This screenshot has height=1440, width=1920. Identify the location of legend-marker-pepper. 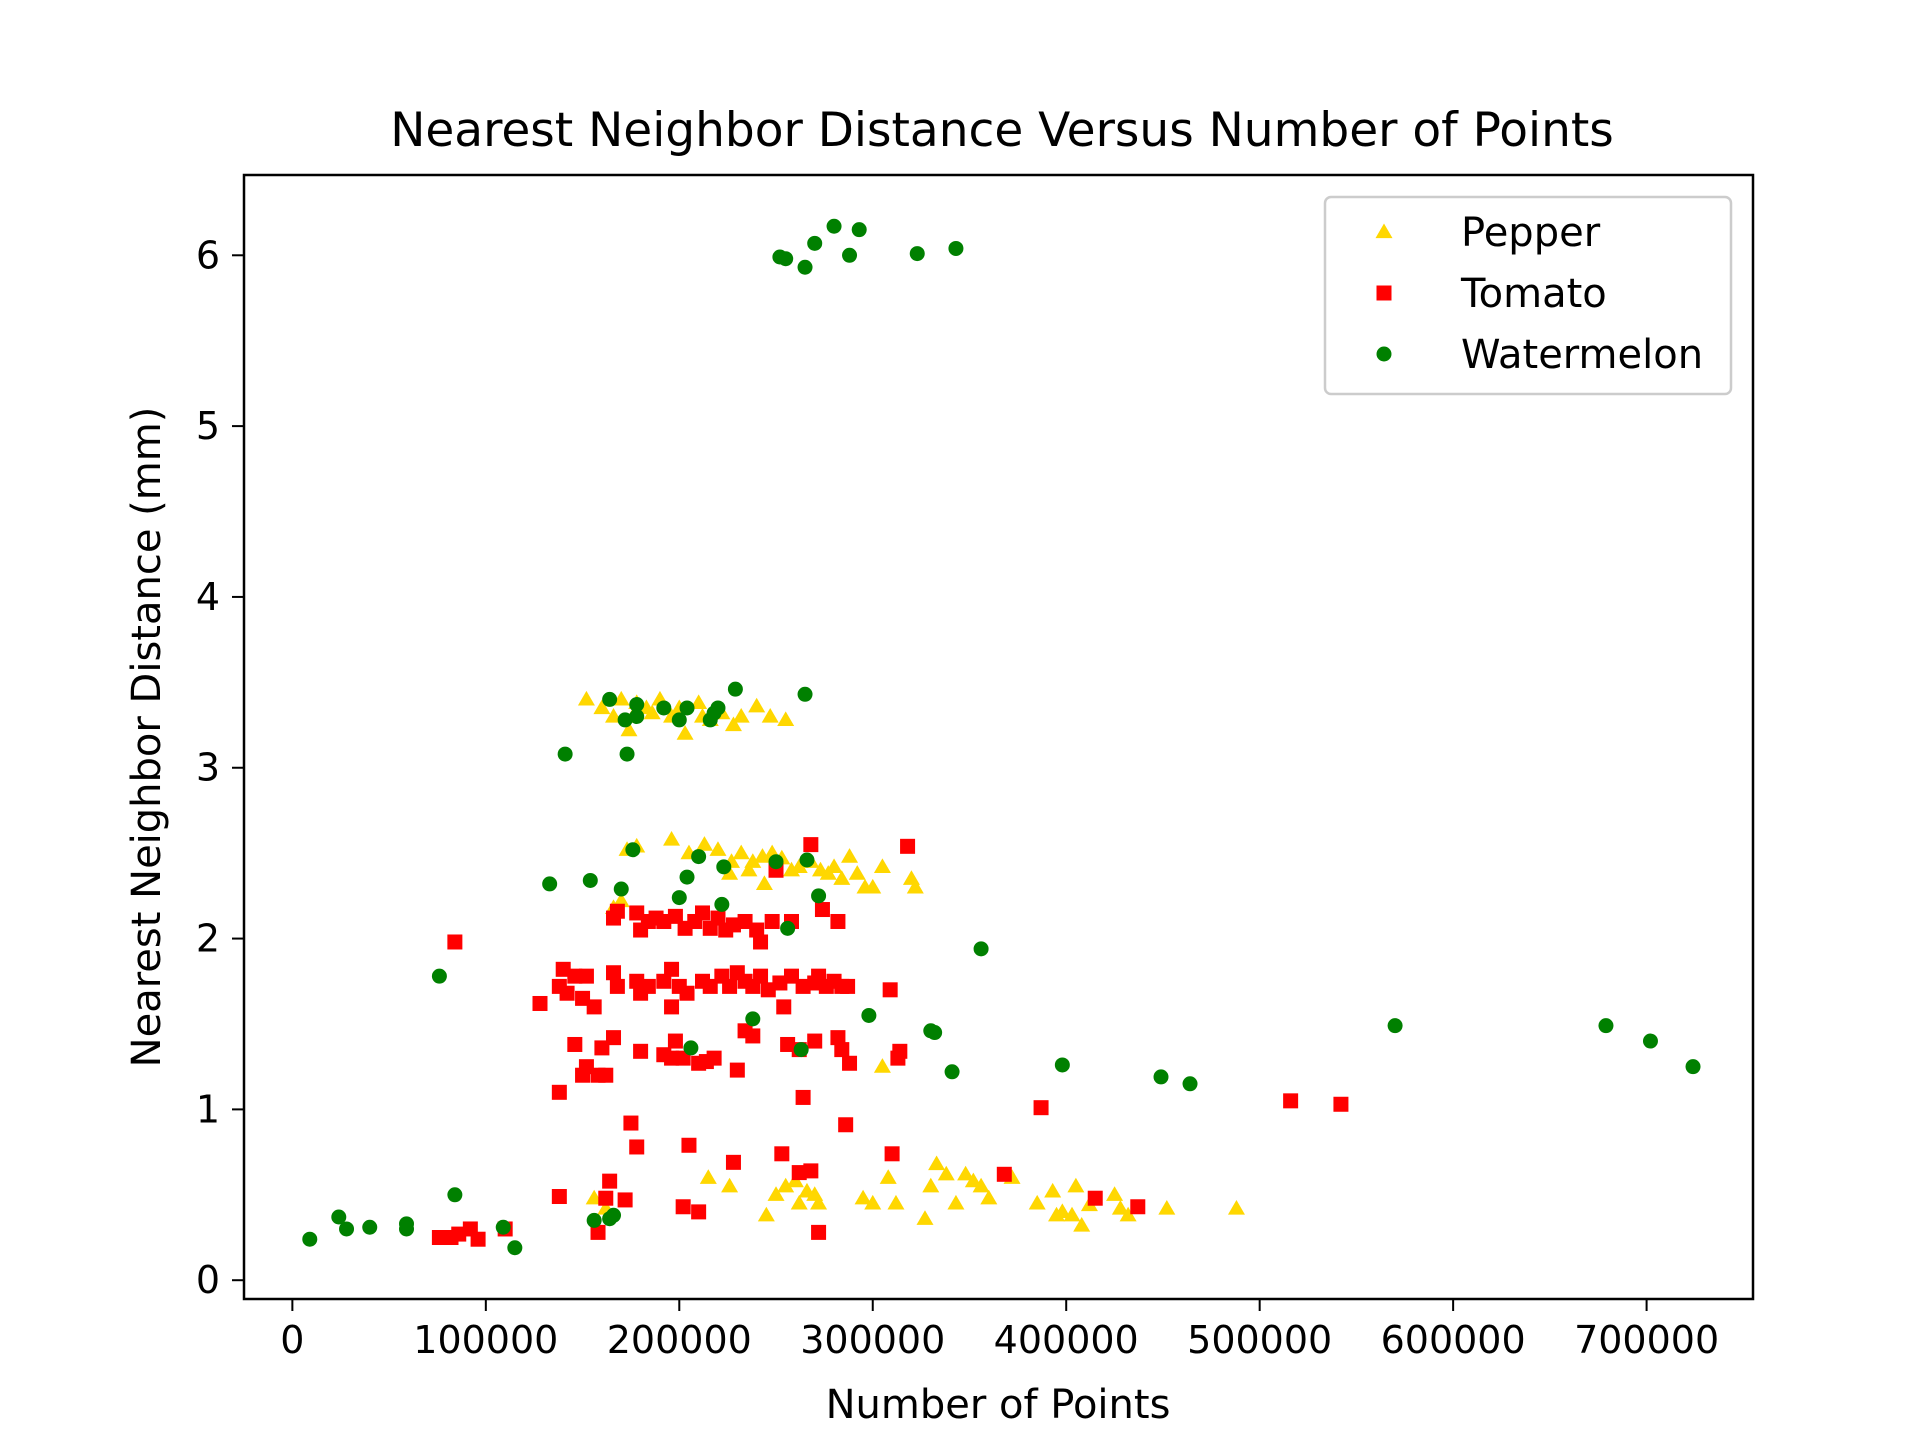
(1384, 231).